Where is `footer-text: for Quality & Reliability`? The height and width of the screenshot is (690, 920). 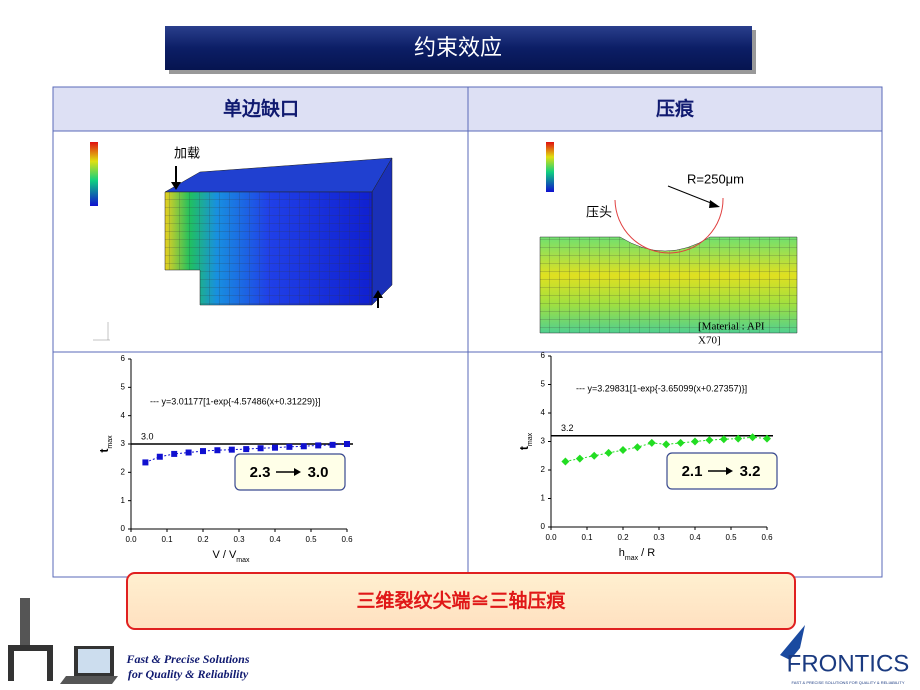 footer-text: for Quality & Reliability is located at coordinates (188, 674).